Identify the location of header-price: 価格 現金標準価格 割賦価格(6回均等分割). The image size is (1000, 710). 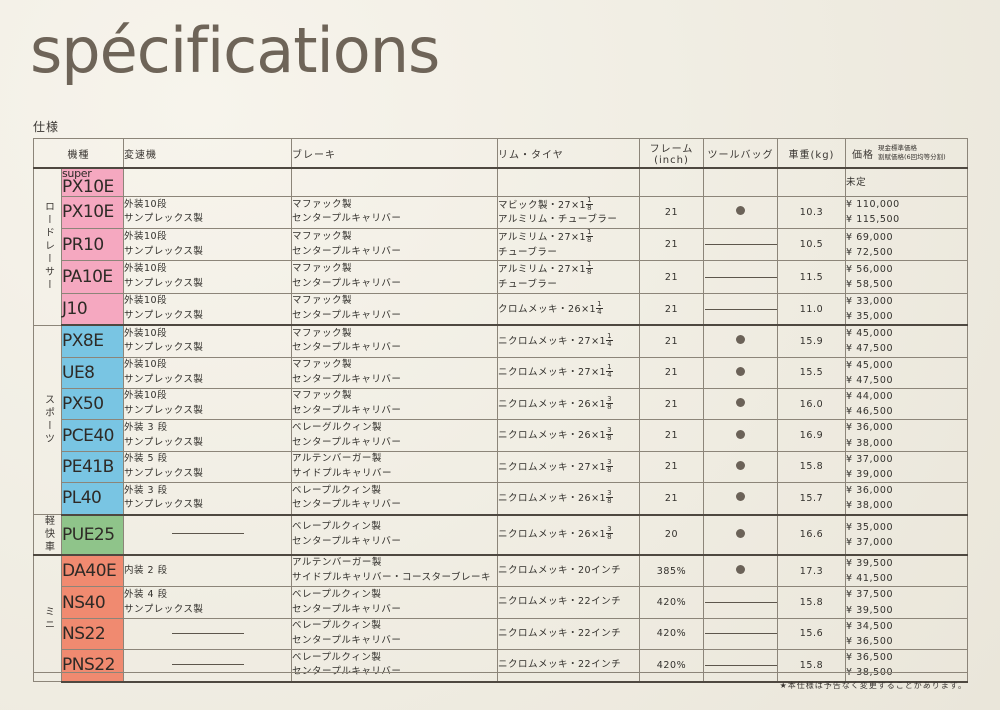
(906, 153).